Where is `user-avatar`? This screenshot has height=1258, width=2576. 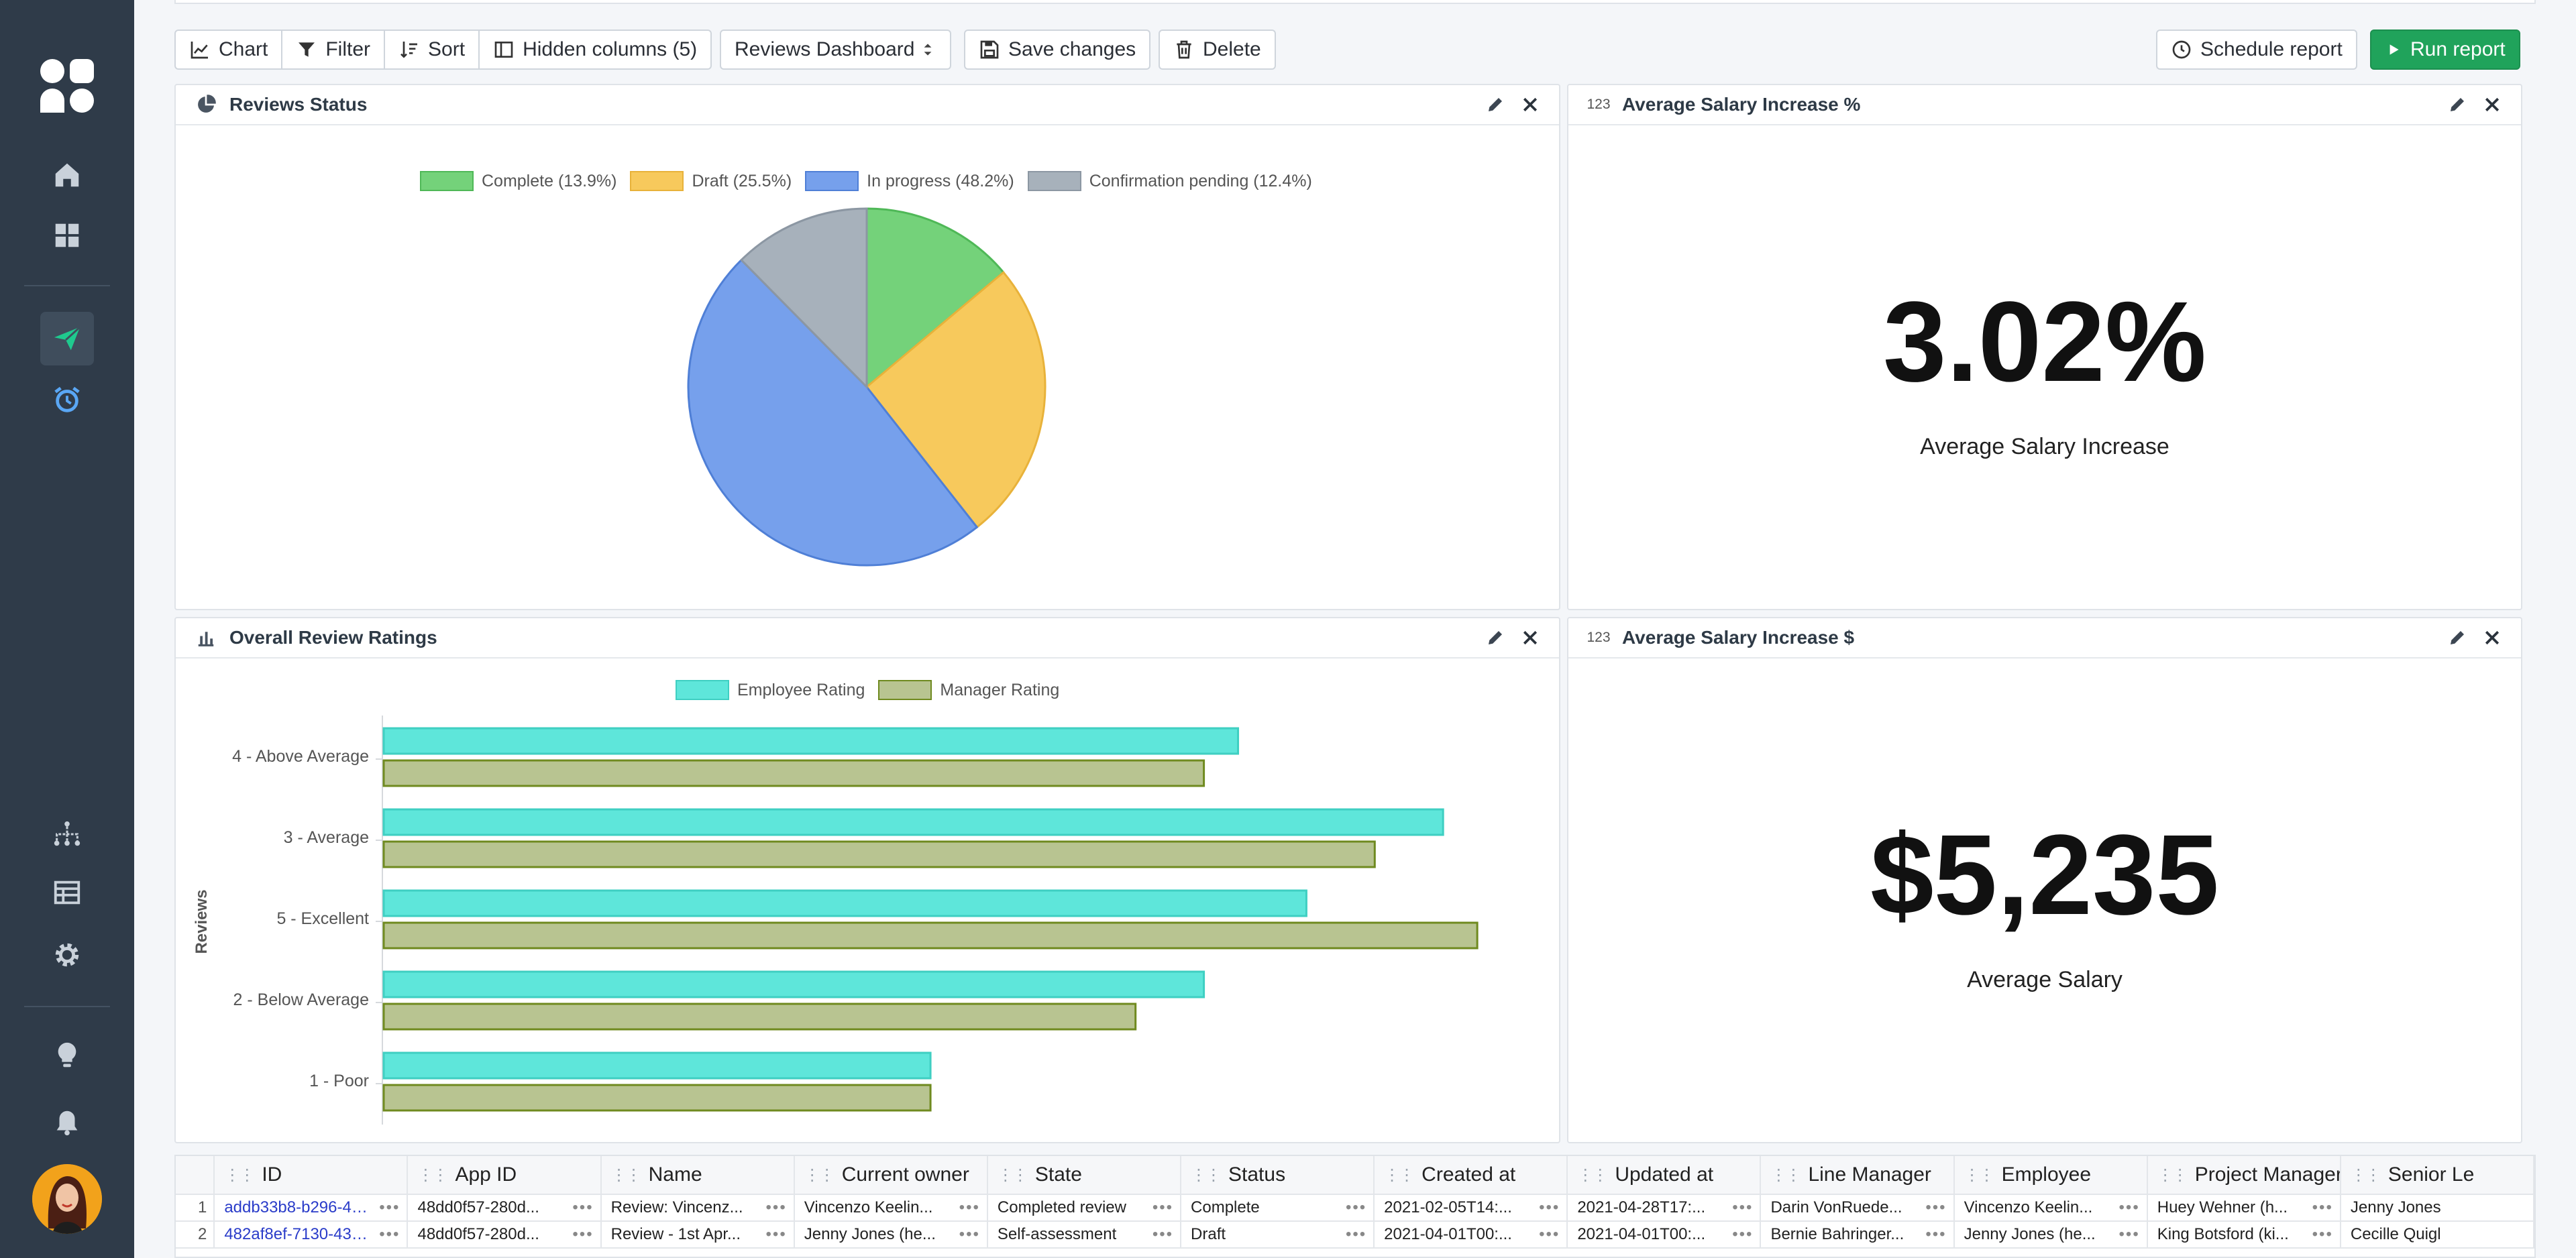 user-avatar is located at coordinates (67, 1199).